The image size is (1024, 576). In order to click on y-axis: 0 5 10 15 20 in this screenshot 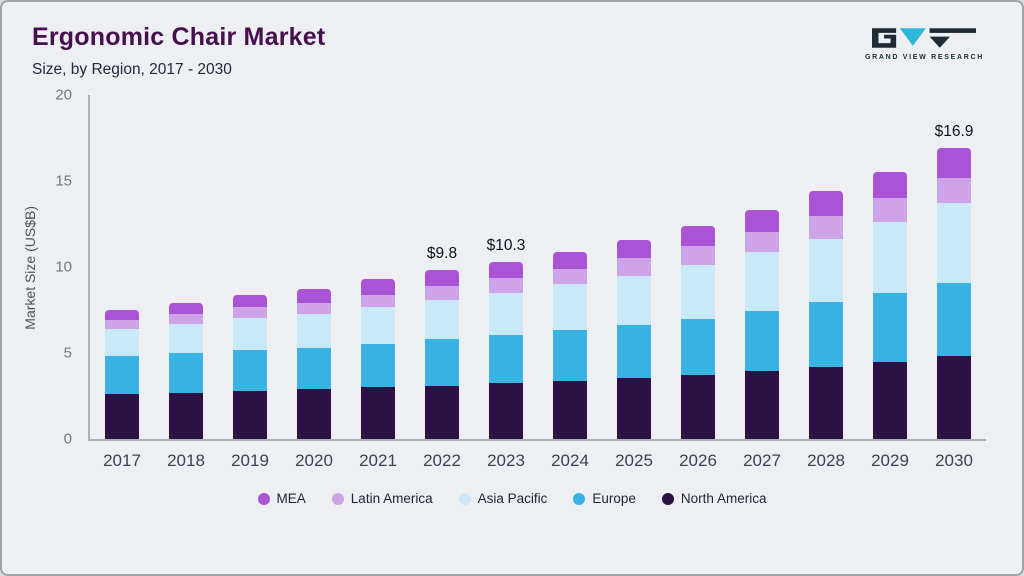, I will do `click(61, 267)`.